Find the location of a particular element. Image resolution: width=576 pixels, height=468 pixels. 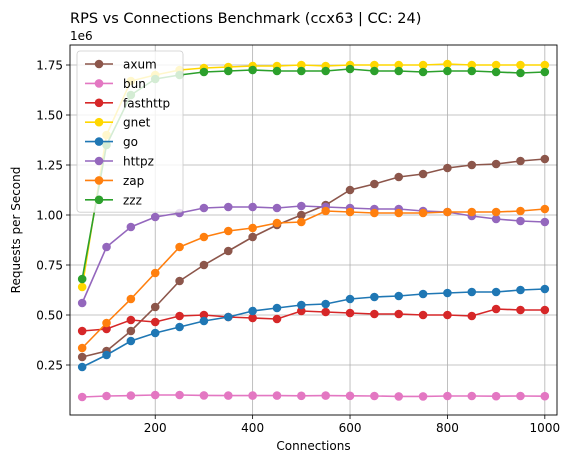

legend-item-go: go is located at coordinates (111, 142).